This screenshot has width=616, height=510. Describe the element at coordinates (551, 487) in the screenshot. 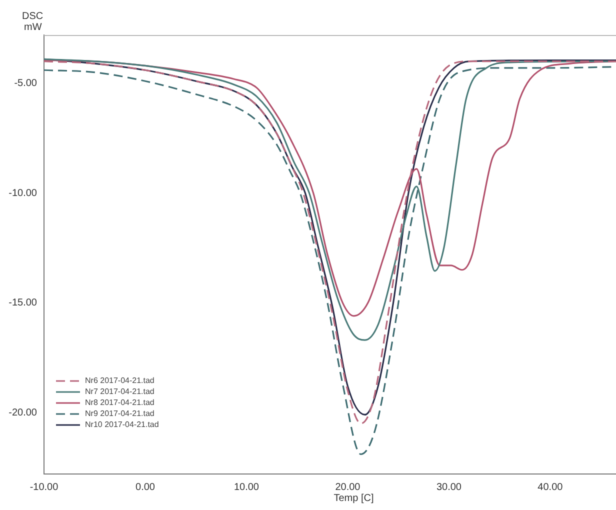

I see `x-tick-label: 40.00` at that location.